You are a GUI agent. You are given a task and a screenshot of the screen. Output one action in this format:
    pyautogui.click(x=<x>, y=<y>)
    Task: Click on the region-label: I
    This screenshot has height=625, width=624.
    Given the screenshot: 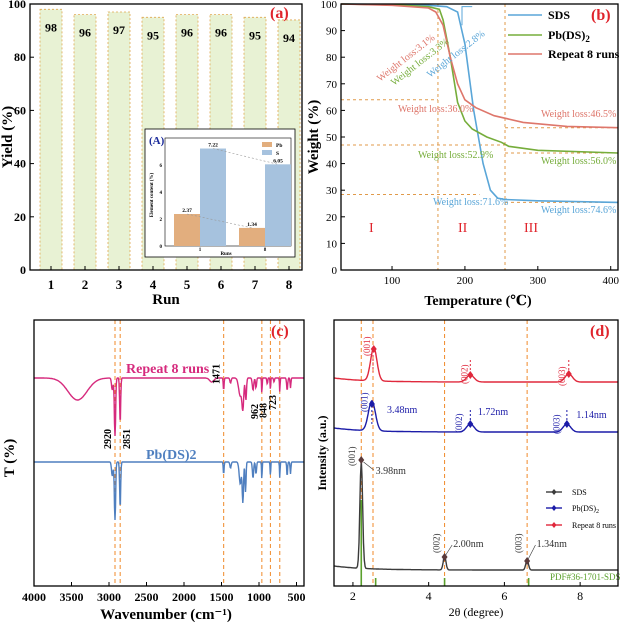 What is the action you would take?
    pyautogui.click(x=371, y=228)
    